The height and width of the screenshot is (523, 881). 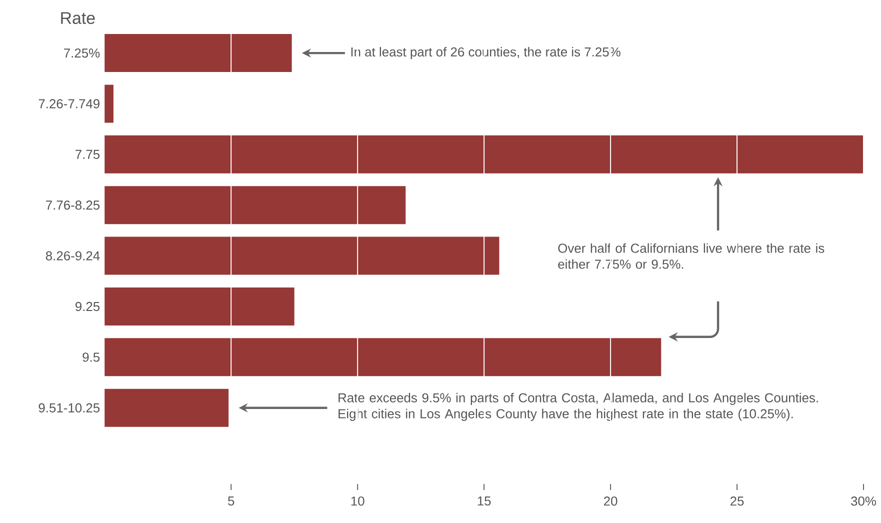 What do you see at coordinates (78, 18) in the screenshot?
I see `y-axis-title: Rate` at bounding box center [78, 18].